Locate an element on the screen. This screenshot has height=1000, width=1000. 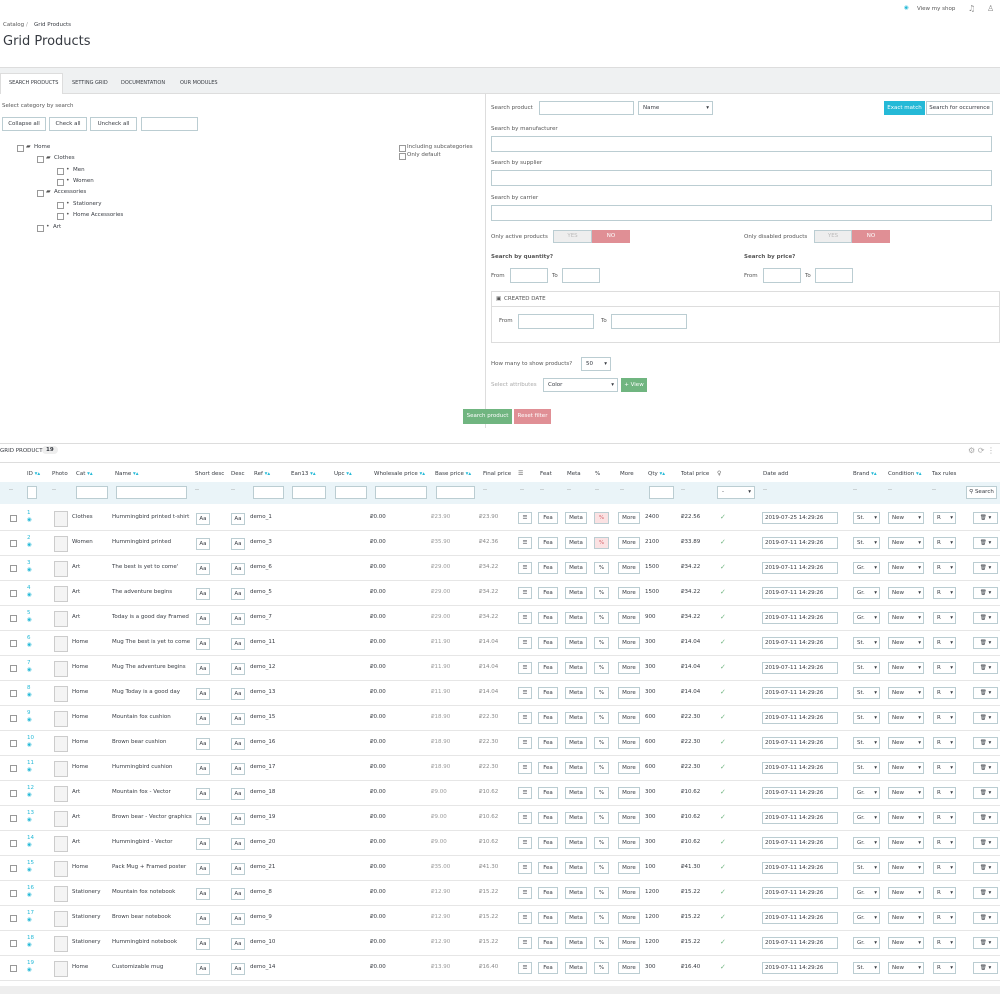
collapse-button: Collapse all is located at coordinates (24, 124).